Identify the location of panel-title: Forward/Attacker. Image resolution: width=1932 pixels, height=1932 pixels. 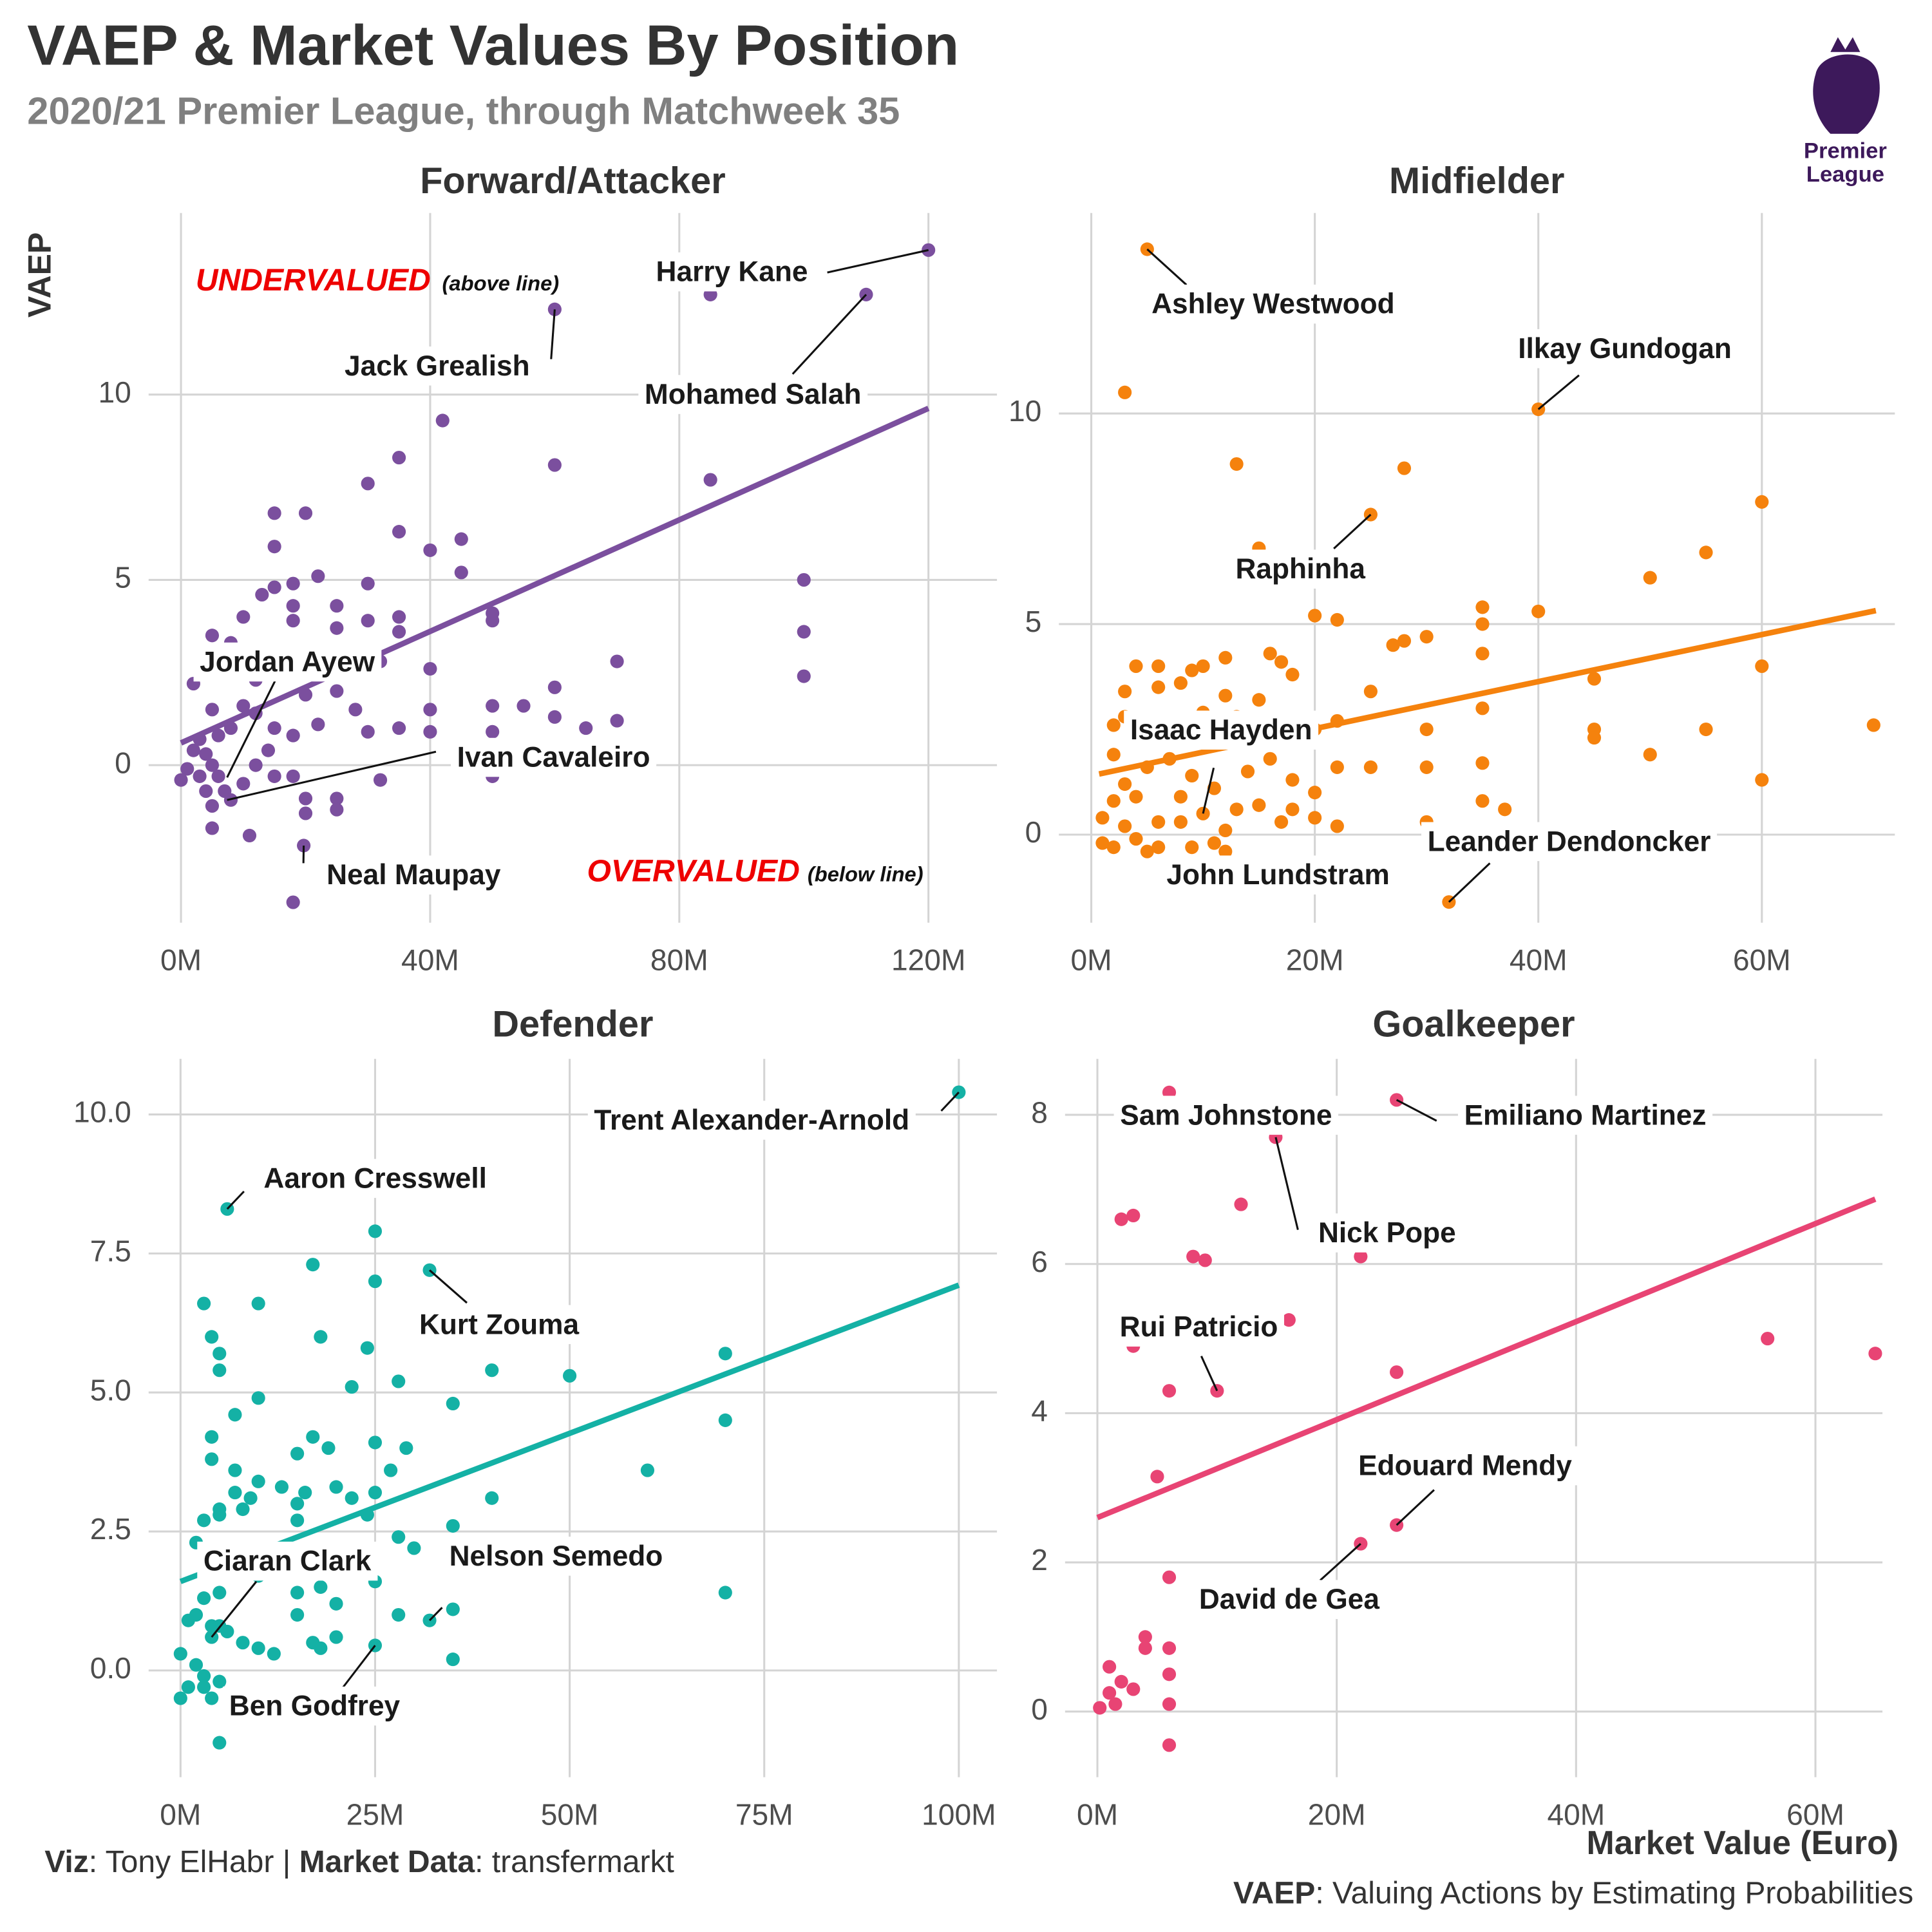
(572, 181).